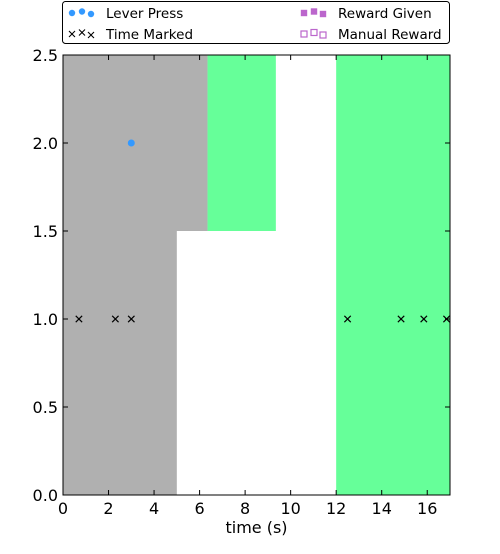  I want to click on x-tick-label: 12, so click(336, 508).